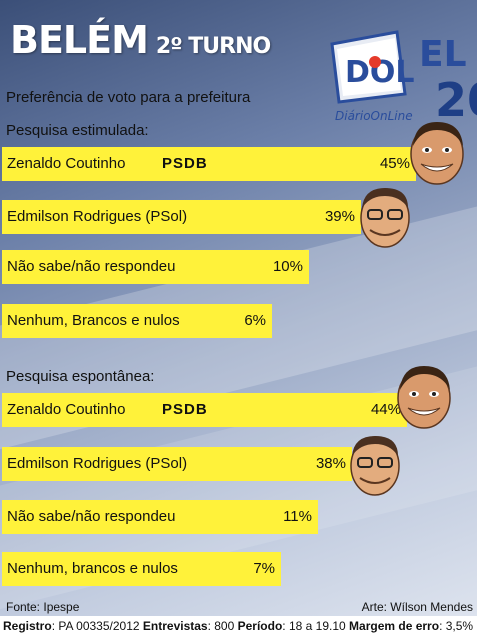  What do you see at coordinates (80, 376) in the screenshot?
I see `section-title-espontanea: Pesquisa espontânea:` at bounding box center [80, 376].